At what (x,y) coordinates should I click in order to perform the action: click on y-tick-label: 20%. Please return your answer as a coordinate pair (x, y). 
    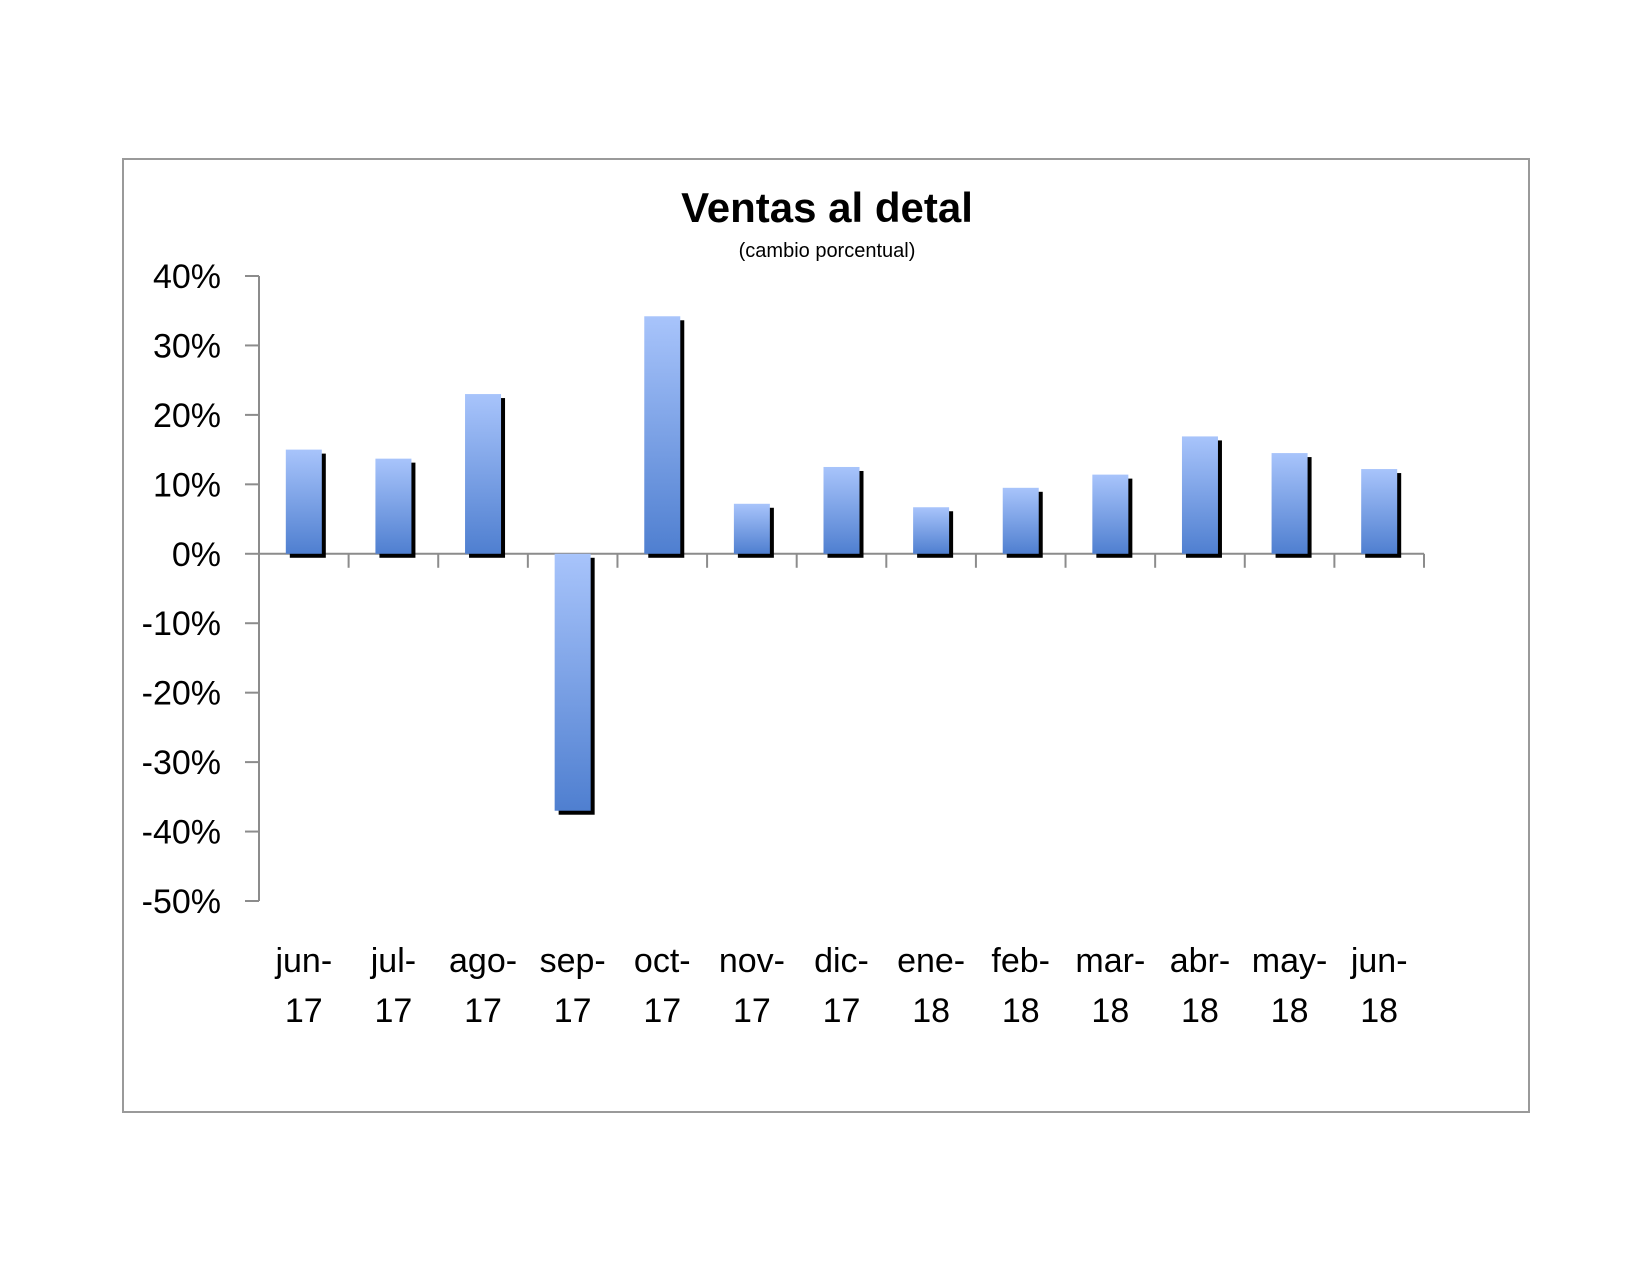
    Looking at the image, I should click on (187, 416).